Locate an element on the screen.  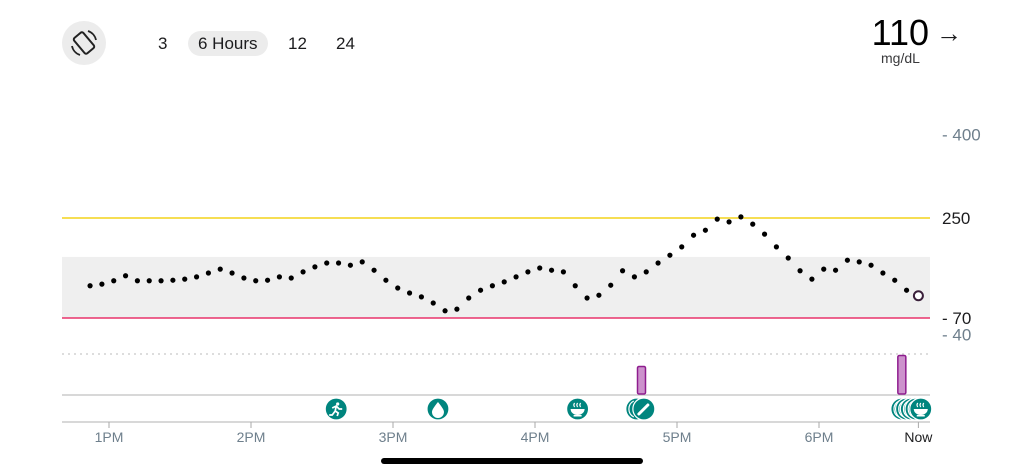
bowl-icon is located at coordinates (920, 409).